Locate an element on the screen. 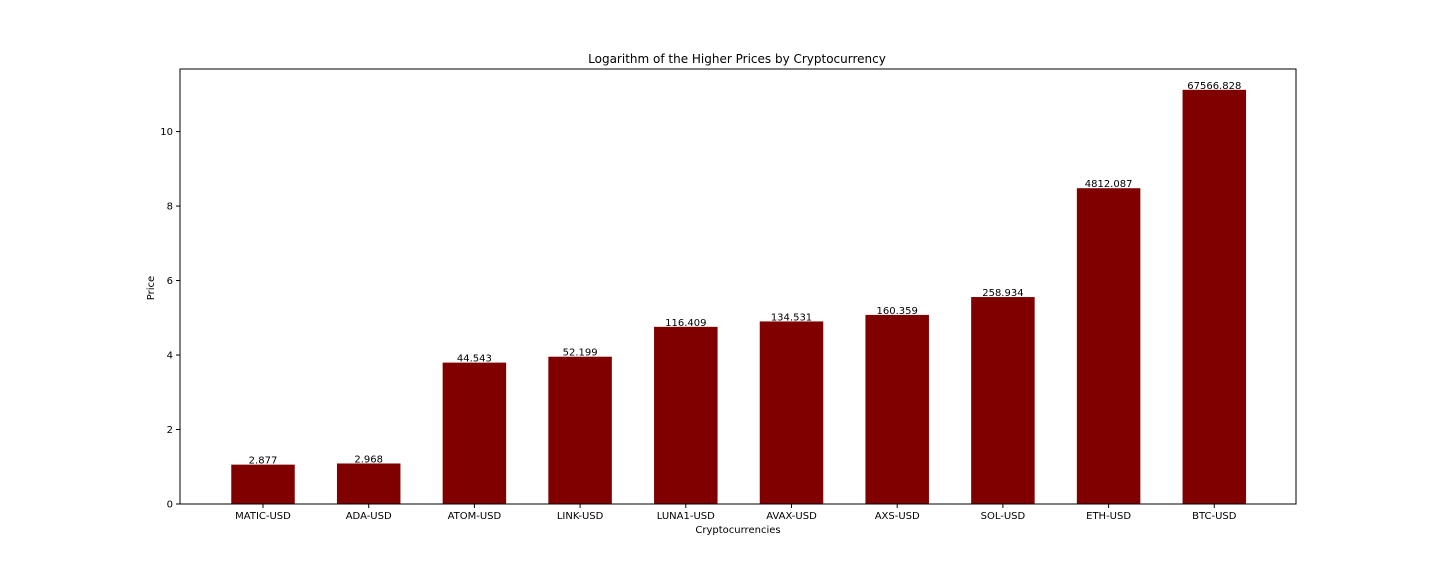  bar-value-label-ada-usd: 2.968 is located at coordinates (368, 459).